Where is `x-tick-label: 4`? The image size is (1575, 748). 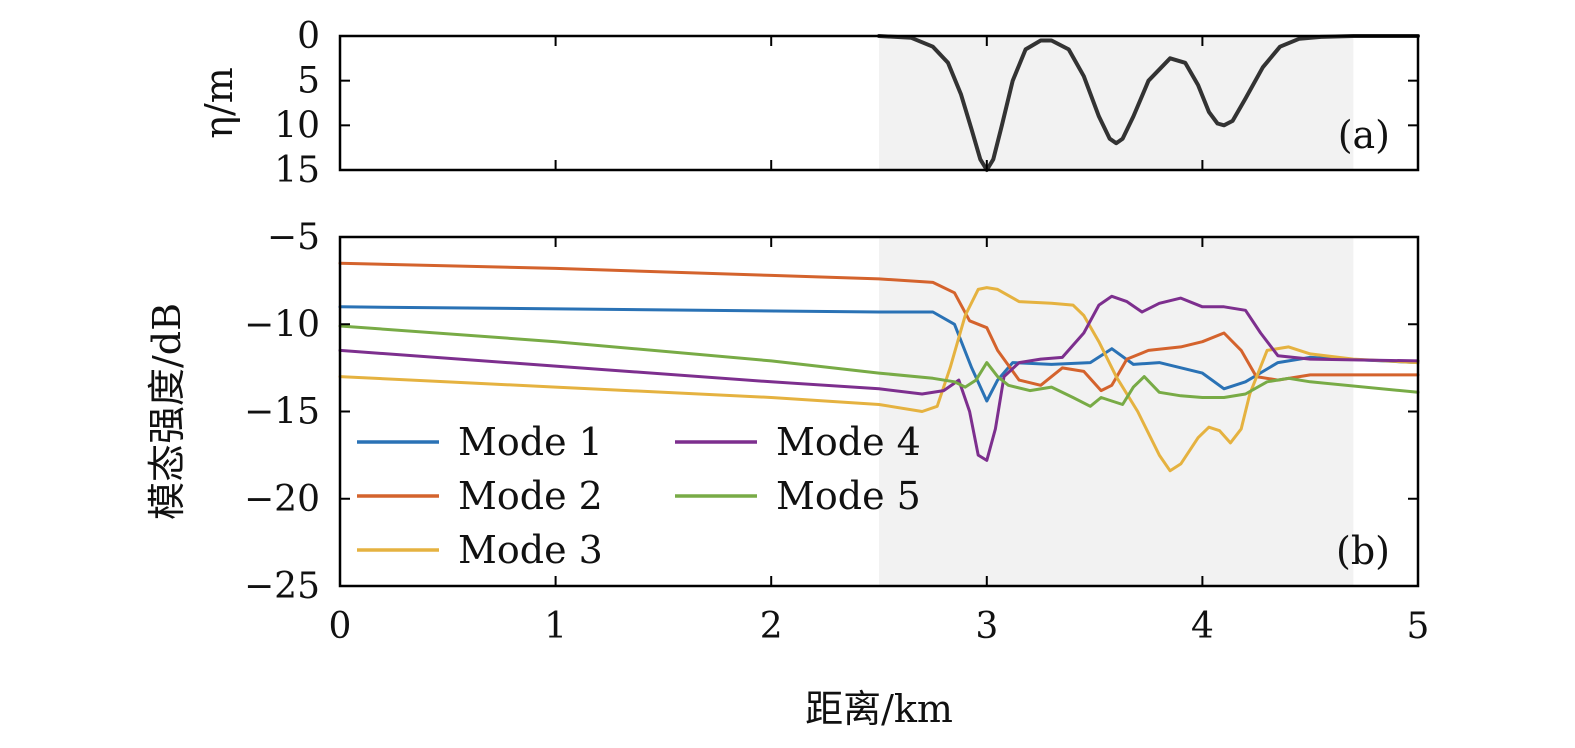
x-tick-label: 4 is located at coordinates (1202, 626).